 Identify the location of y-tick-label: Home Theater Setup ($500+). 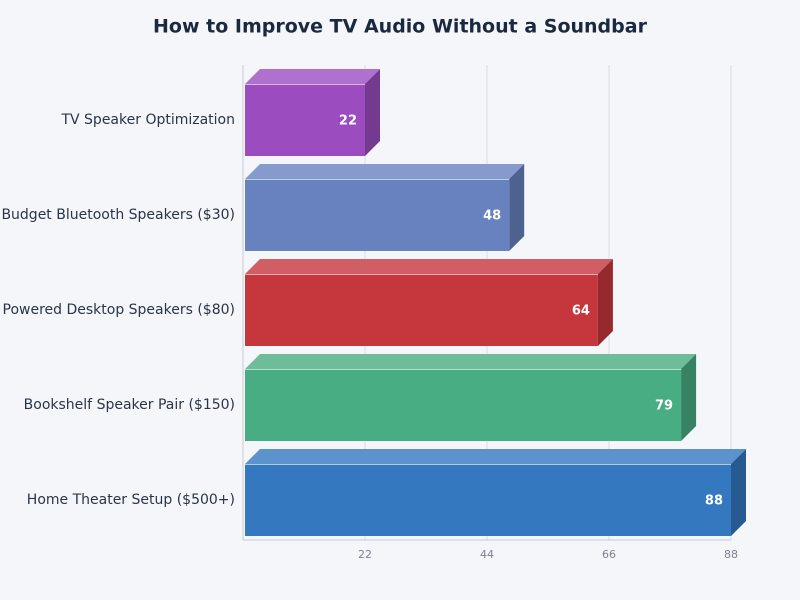
(131, 500).